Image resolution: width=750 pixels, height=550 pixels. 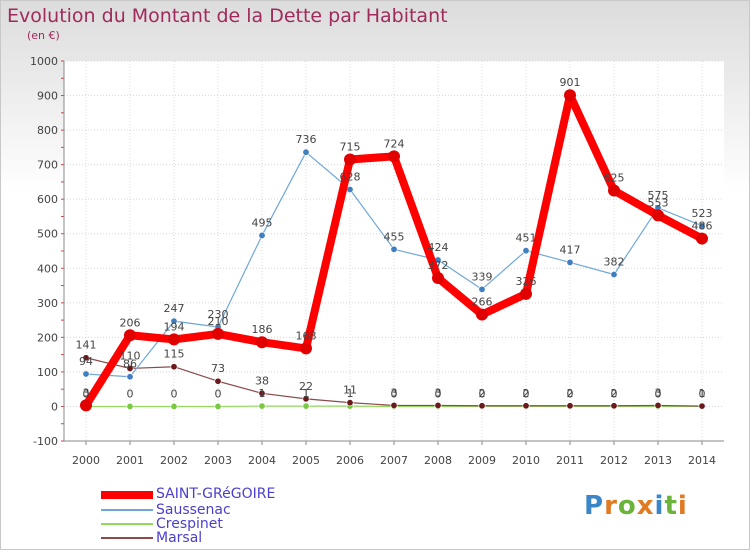 I want to click on logo-letter: o, so click(x=627, y=506).